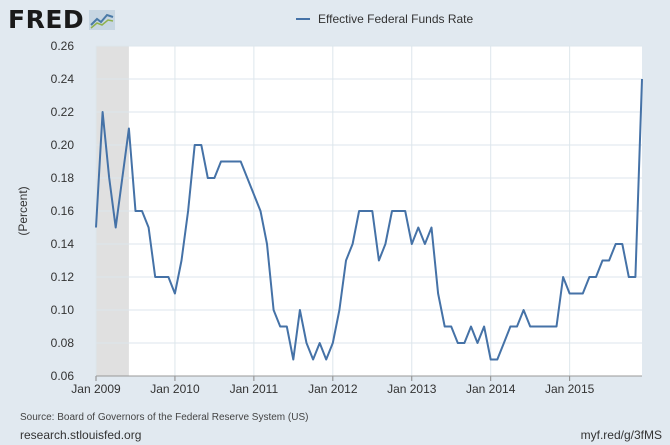 This screenshot has height=445, width=670. What do you see at coordinates (63, 277) in the screenshot?
I see `y-tick-label: 0.12` at bounding box center [63, 277].